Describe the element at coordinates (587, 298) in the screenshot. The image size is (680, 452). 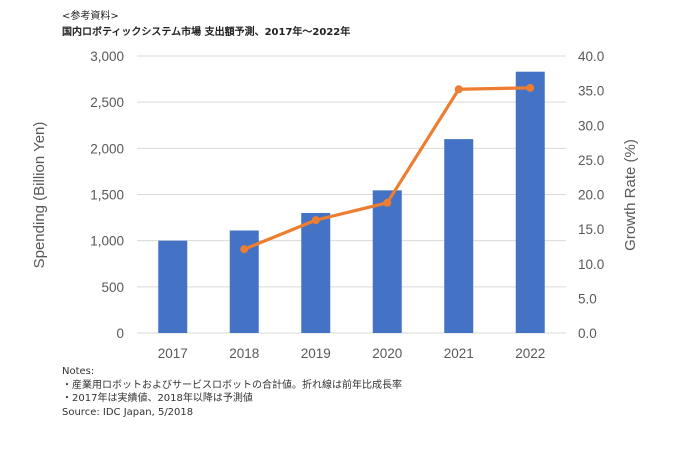
I see `y2-tick-label: 5.0` at that location.